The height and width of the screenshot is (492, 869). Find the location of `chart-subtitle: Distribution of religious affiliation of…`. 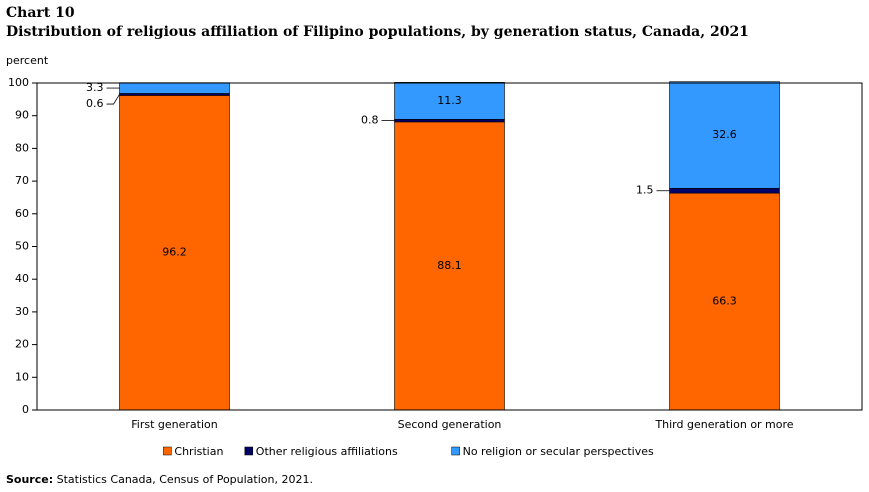

chart-subtitle: Distribution of religious affiliation of… is located at coordinates (377, 32).